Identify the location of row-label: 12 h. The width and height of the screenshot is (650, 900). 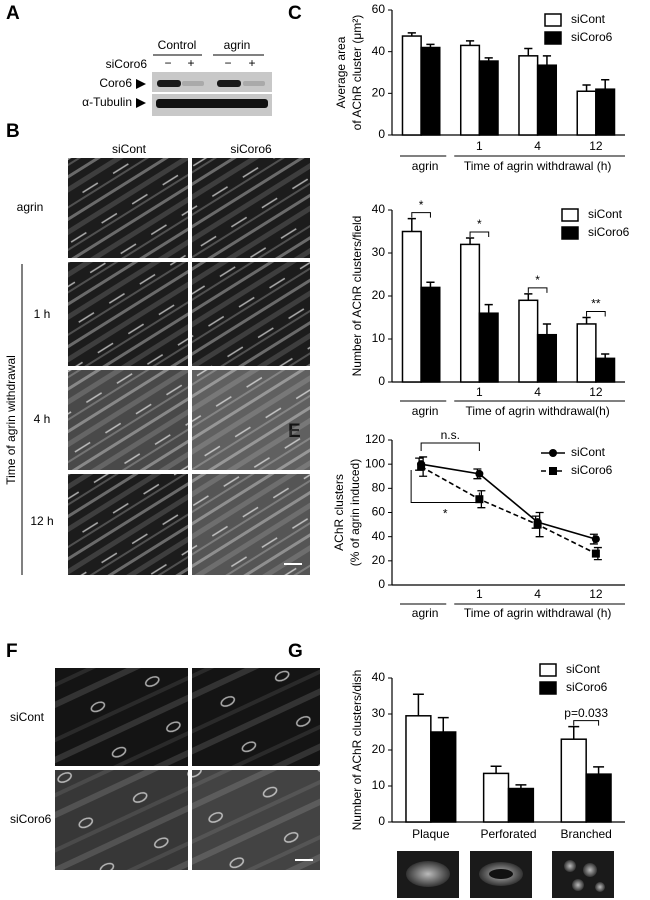
(41, 521).